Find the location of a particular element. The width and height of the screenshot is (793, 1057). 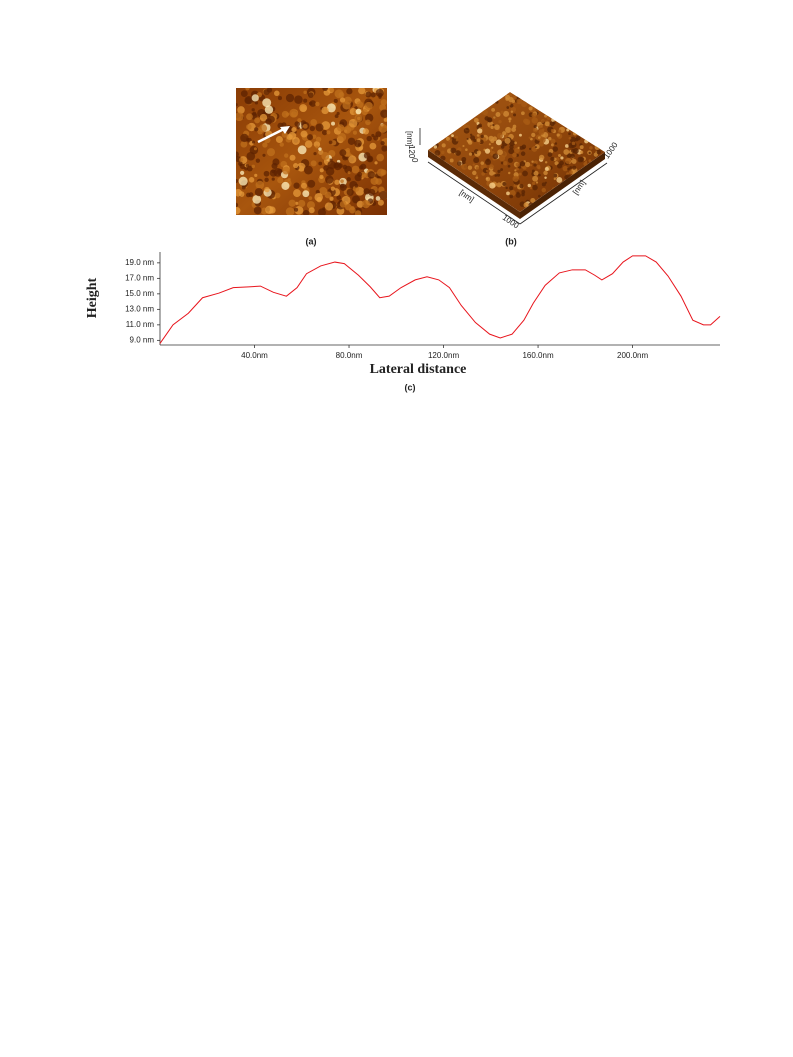

y-tick-label: 13.0 nm is located at coordinates (139, 308).